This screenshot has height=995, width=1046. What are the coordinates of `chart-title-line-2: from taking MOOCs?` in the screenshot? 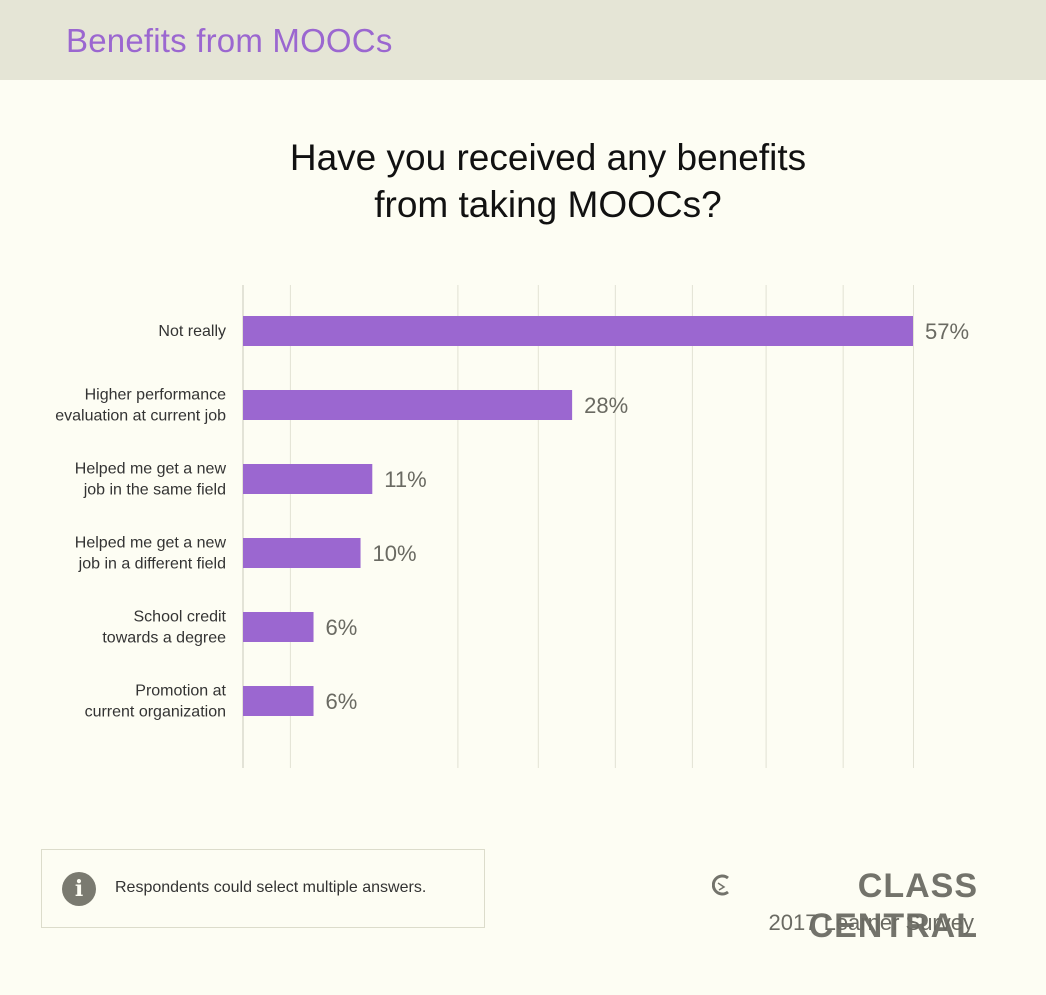 It's located at (548, 204).